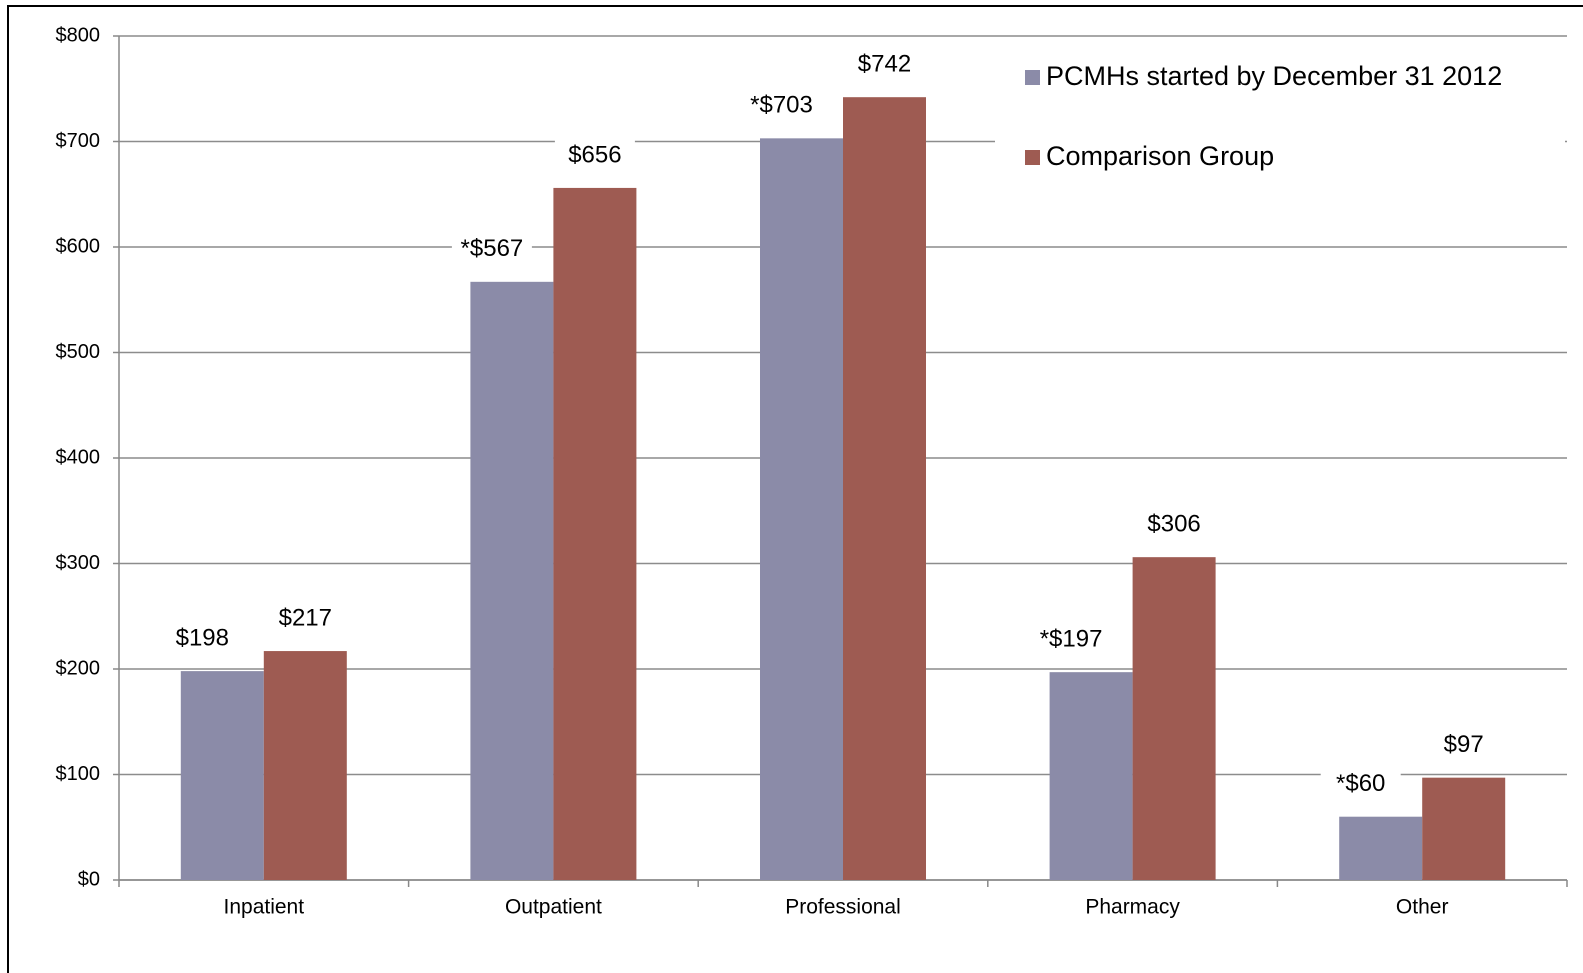 This screenshot has width=1583, height=973. What do you see at coordinates (1132, 907) in the screenshot?
I see `x-tick-label: Pharmacy` at bounding box center [1132, 907].